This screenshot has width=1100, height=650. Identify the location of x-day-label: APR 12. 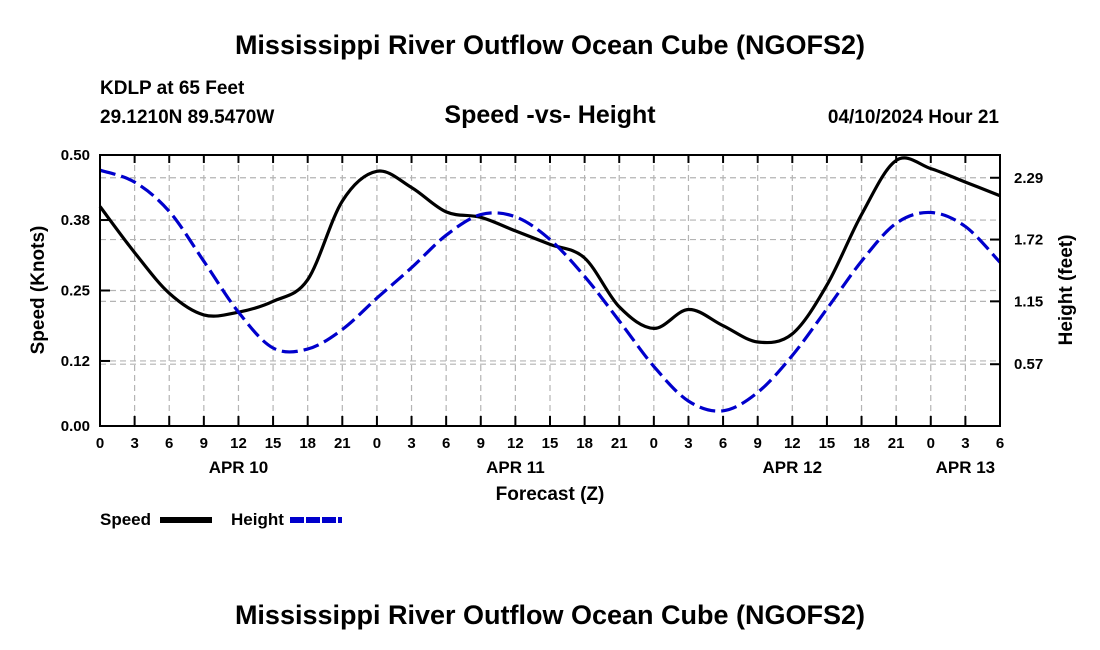
(793, 467).